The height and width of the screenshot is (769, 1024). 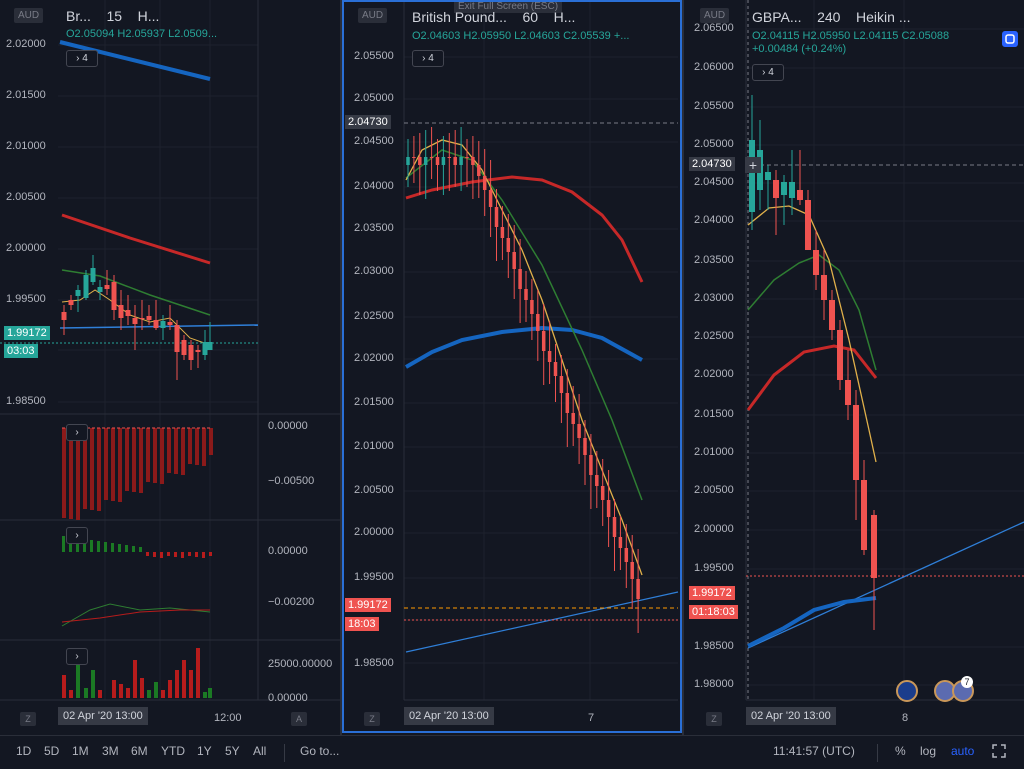 What do you see at coordinates (374, 316) in the screenshot?
I see `price-axis-tick: 2.02500` at bounding box center [374, 316].